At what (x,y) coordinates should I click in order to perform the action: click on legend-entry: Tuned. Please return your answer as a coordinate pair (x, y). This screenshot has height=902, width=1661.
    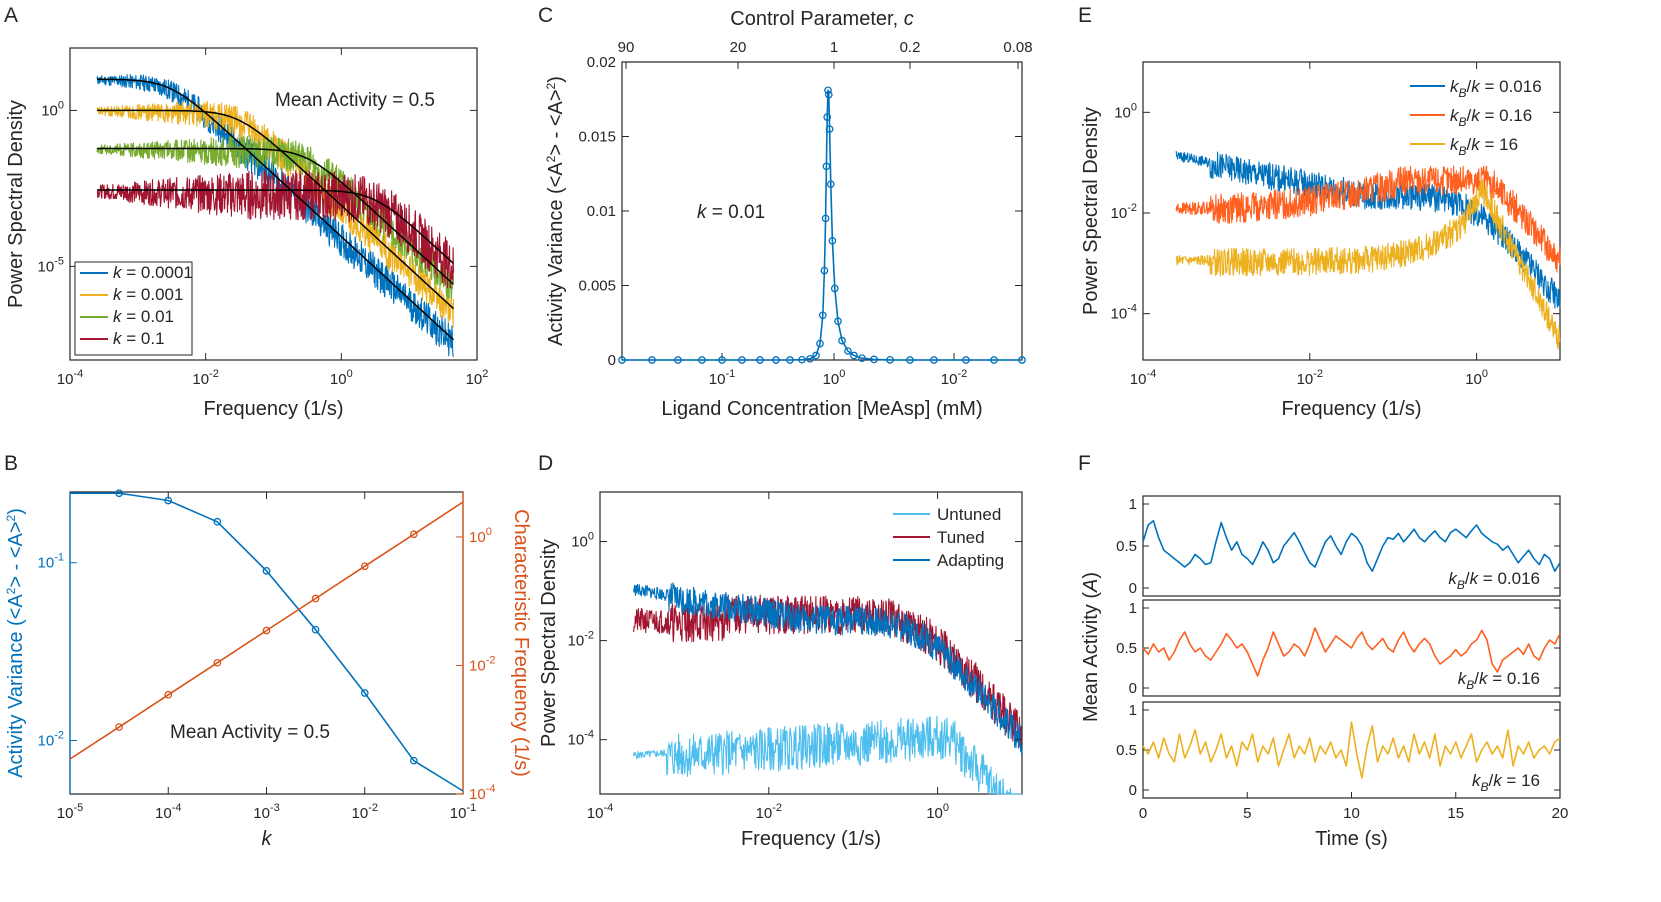
    Looking at the image, I should click on (961, 537).